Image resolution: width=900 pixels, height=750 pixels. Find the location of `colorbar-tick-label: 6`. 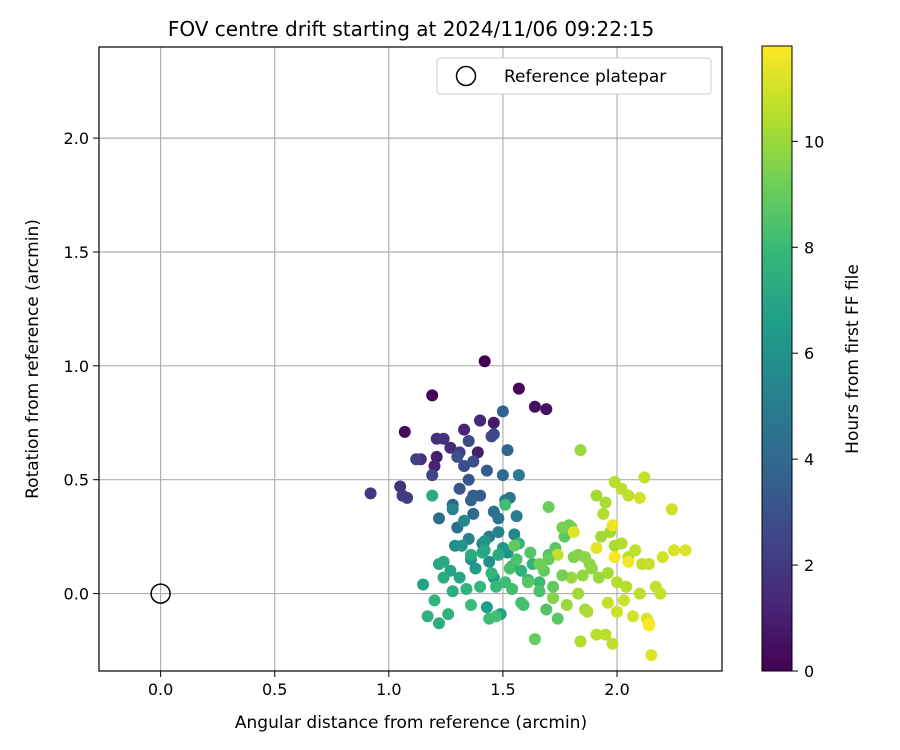

colorbar-tick-label: 6 is located at coordinates (809, 353).